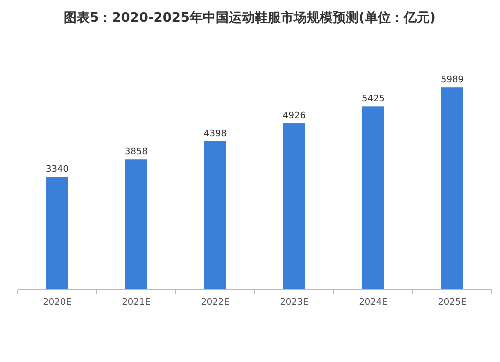  What do you see at coordinates (250, 18) in the screenshot?
I see `title: 图表5：2020-2025年中国运动鞋服市场规模预测(单位：亿元)` at bounding box center [250, 18].